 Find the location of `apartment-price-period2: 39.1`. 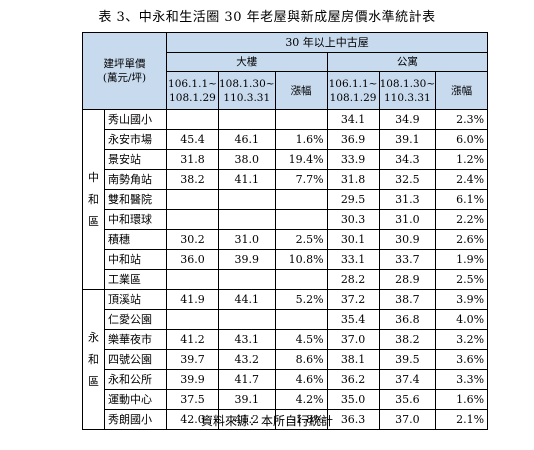

apartment-price-period2: 39.1 is located at coordinates (407, 139).